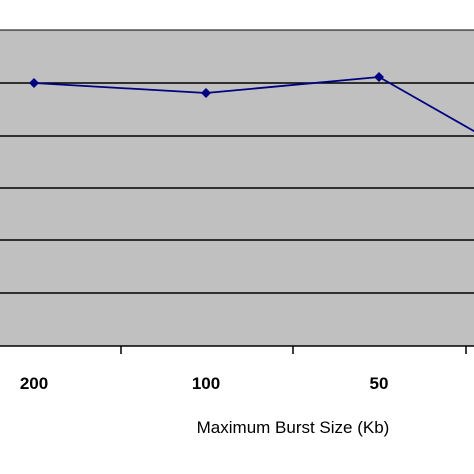 The height and width of the screenshot is (474, 474). I want to click on x-axis-ticks, so click(293, 350).